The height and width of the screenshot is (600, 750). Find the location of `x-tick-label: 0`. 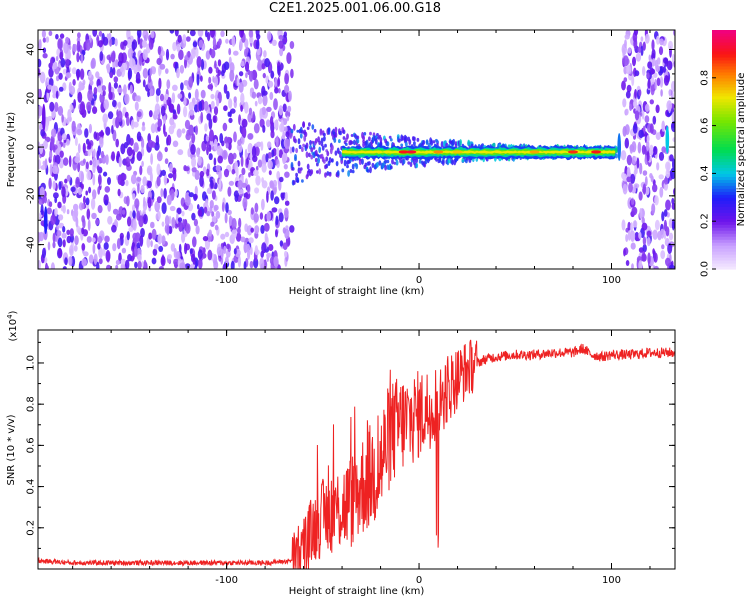

x-tick-label: 0 is located at coordinates (419, 580).